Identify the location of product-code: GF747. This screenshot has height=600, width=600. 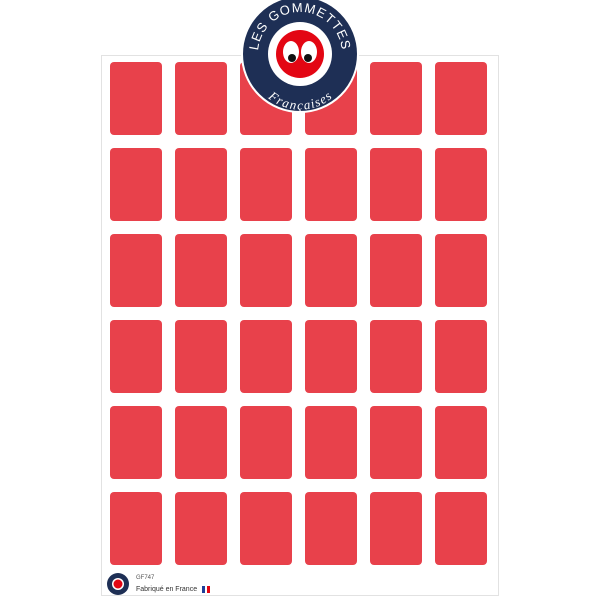
(145, 578).